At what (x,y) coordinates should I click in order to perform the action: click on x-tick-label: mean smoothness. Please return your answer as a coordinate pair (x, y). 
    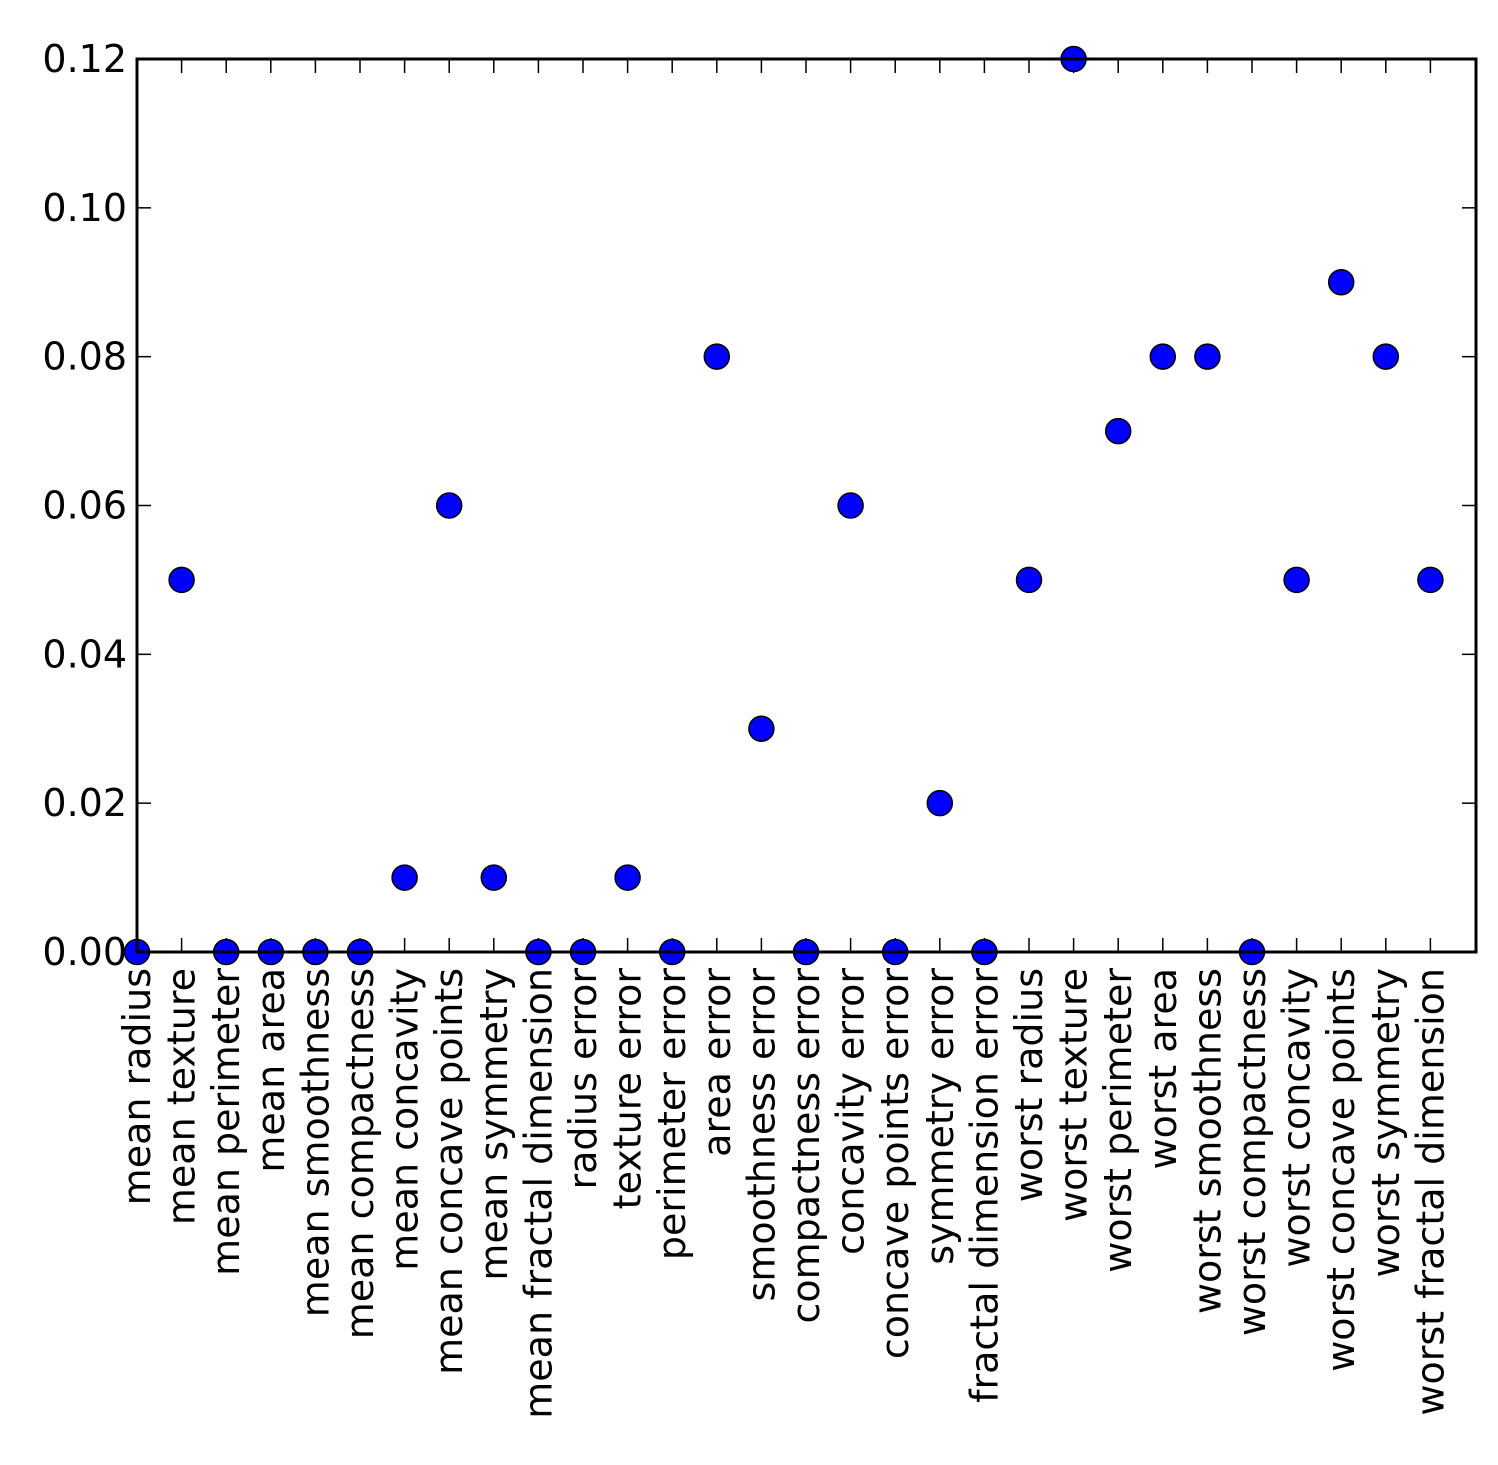
    Looking at the image, I should click on (315, 1142).